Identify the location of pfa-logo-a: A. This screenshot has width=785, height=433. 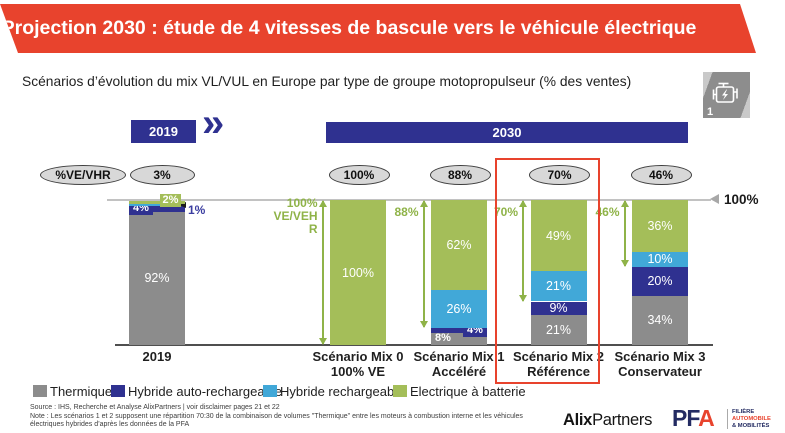
(706, 418).